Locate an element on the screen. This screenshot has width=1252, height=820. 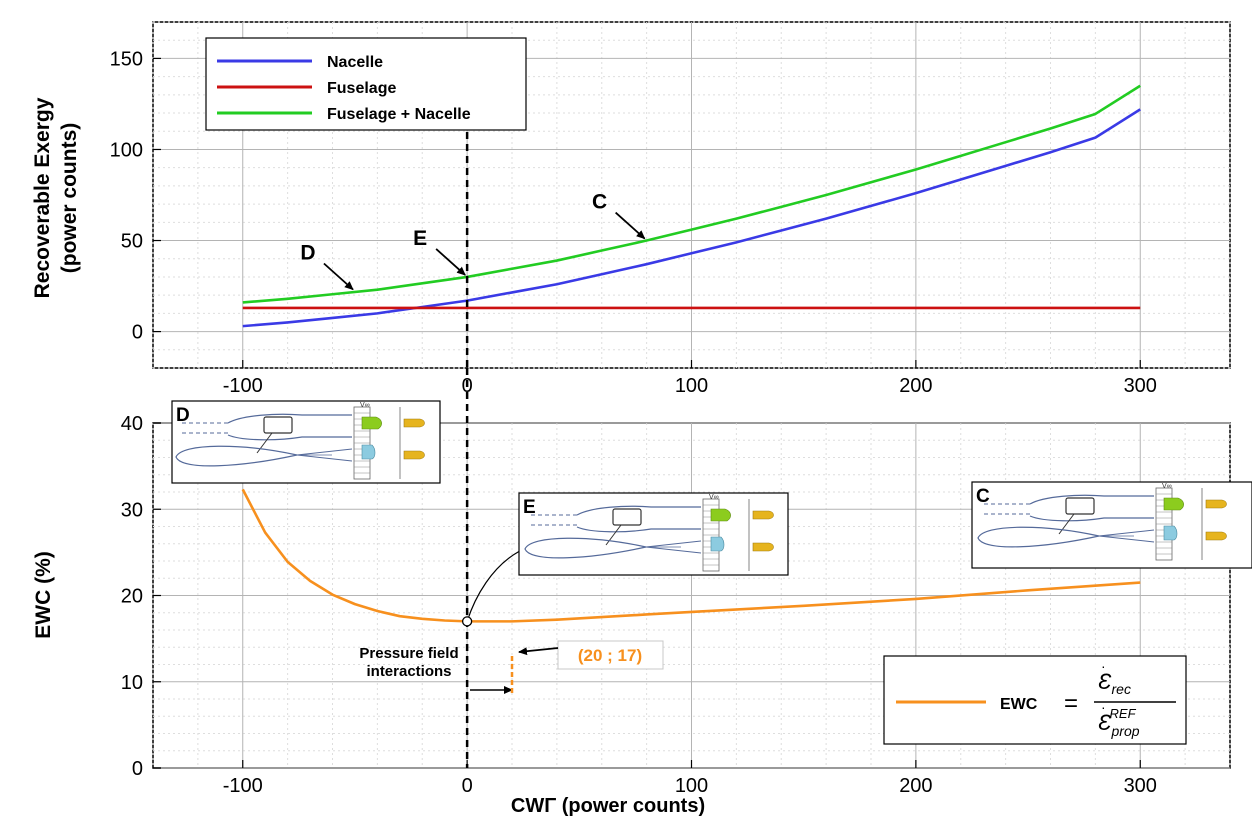
exergy-annotation-d: D is located at coordinates (307, 253).